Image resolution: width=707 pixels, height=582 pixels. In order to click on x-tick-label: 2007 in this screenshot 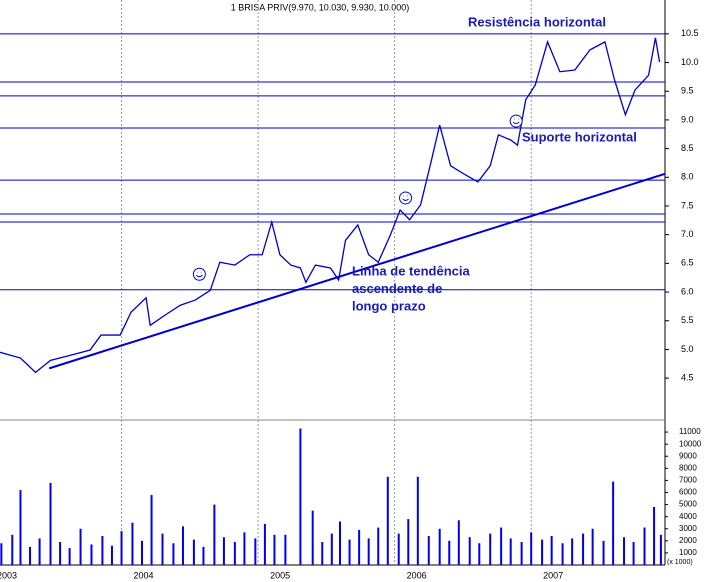, I will do `click(553, 575)`.